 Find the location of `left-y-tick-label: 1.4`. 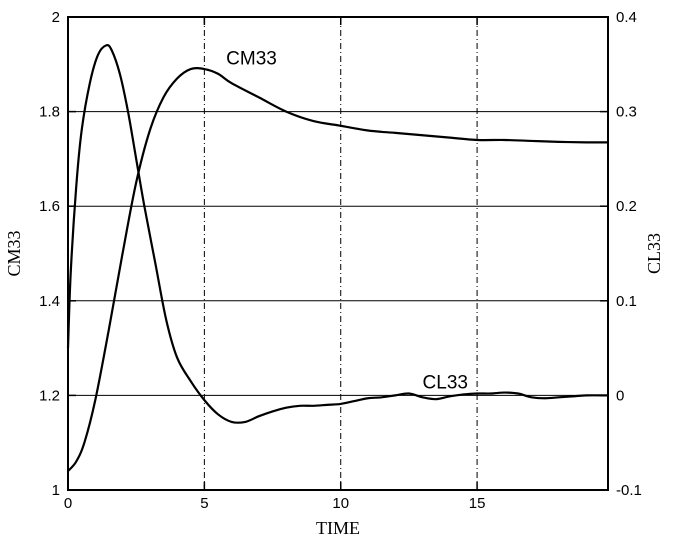

left-y-tick-label: 1.4 is located at coordinates (49, 301).